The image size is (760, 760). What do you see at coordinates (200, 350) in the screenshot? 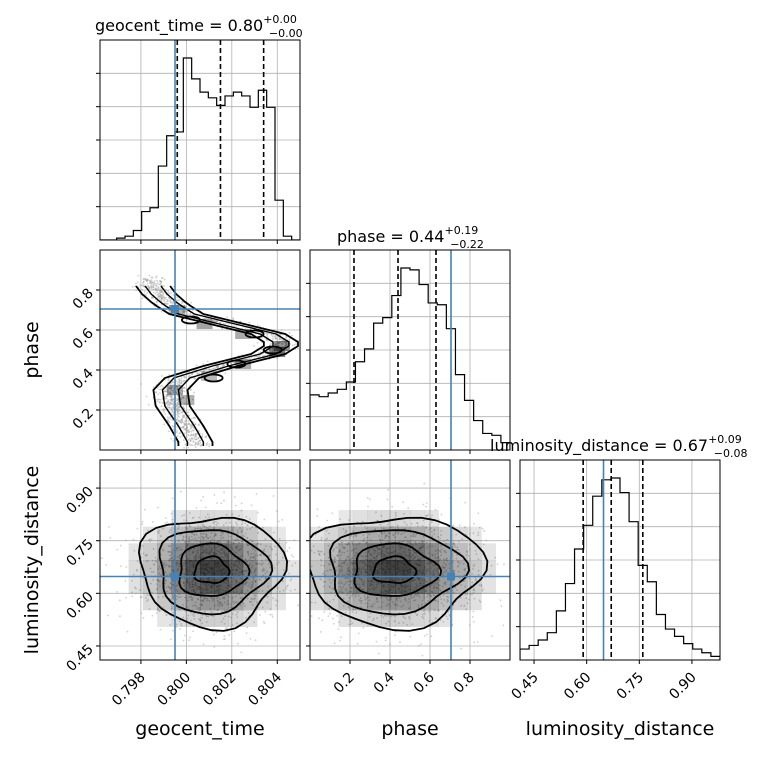
I see `panel-clip` at bounding box center [200, 350].